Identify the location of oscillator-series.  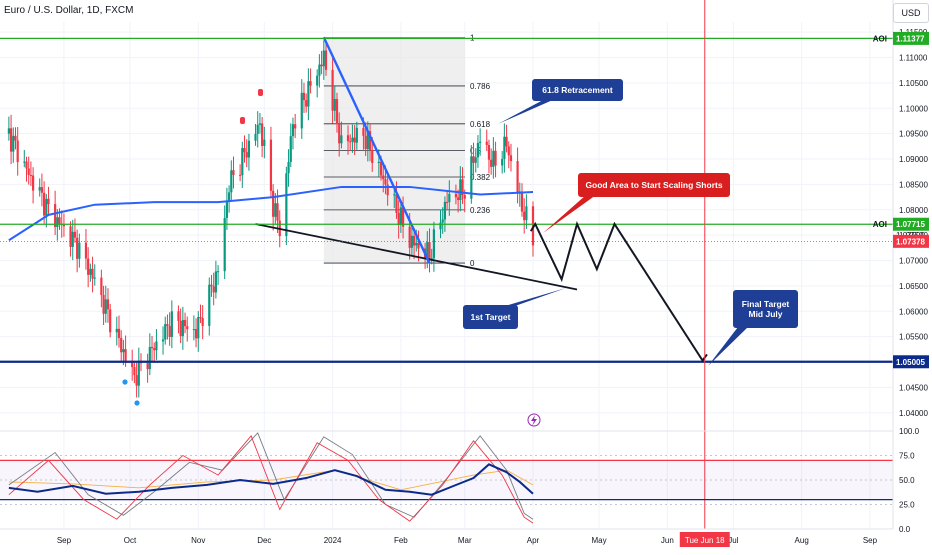
(271, 479).